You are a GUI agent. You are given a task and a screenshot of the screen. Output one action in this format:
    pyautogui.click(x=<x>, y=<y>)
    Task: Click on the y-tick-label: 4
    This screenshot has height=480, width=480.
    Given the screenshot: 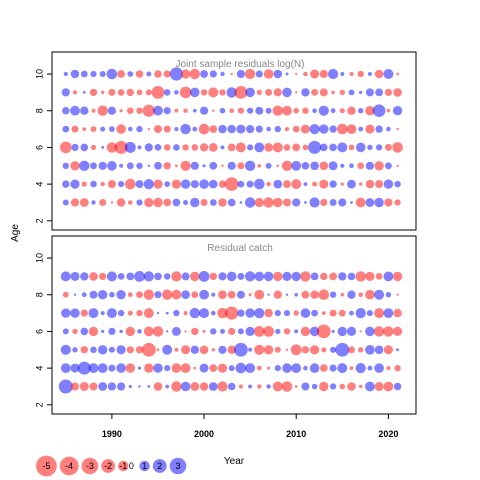 What is the action you would take?
    pyautogui.click(x=39, y=368)
    